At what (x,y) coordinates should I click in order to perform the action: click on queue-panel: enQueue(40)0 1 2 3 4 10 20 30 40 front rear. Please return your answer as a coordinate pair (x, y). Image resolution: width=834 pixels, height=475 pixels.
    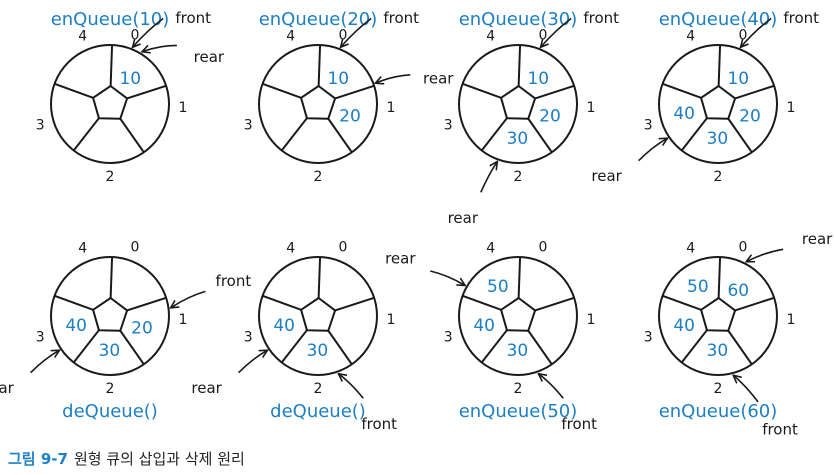
    Looking at the image, I should click on (705, 97).